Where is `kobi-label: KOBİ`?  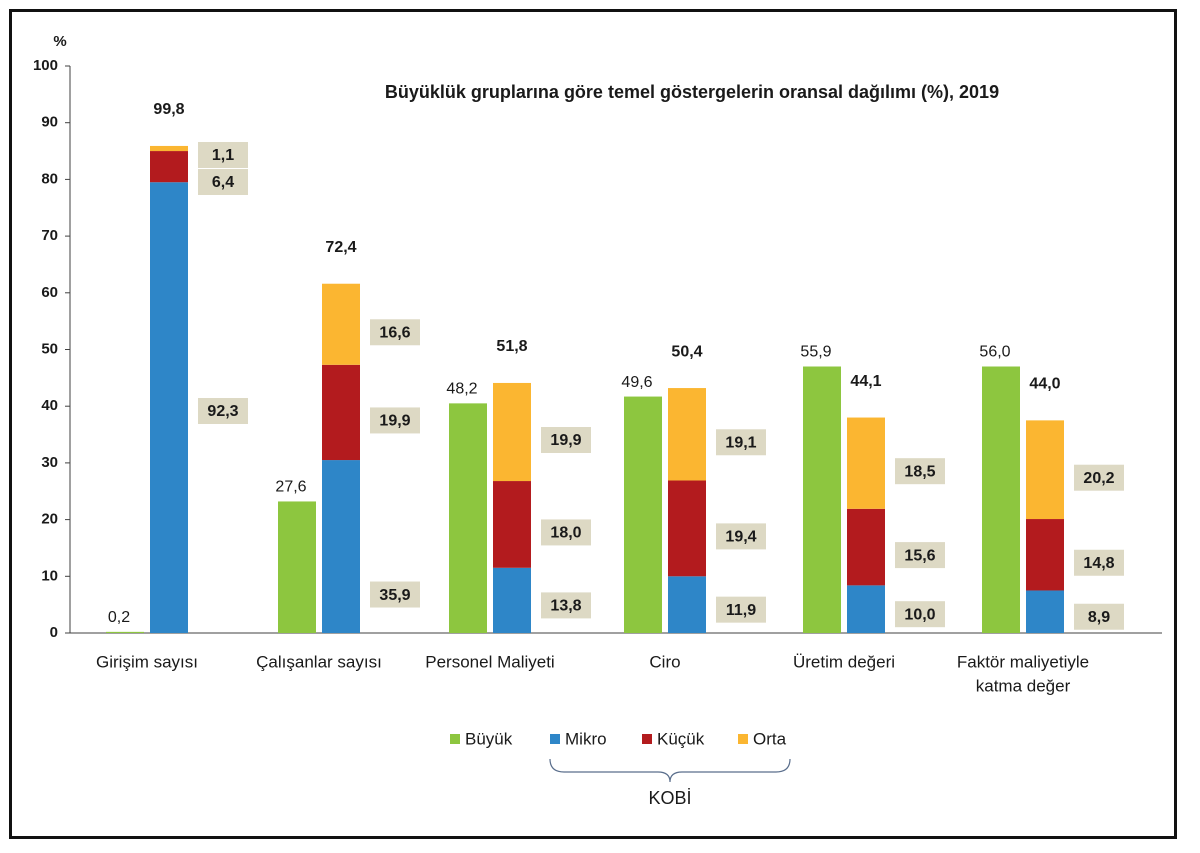
kobi-label: KOBİ is located at coordinates (669, 798).